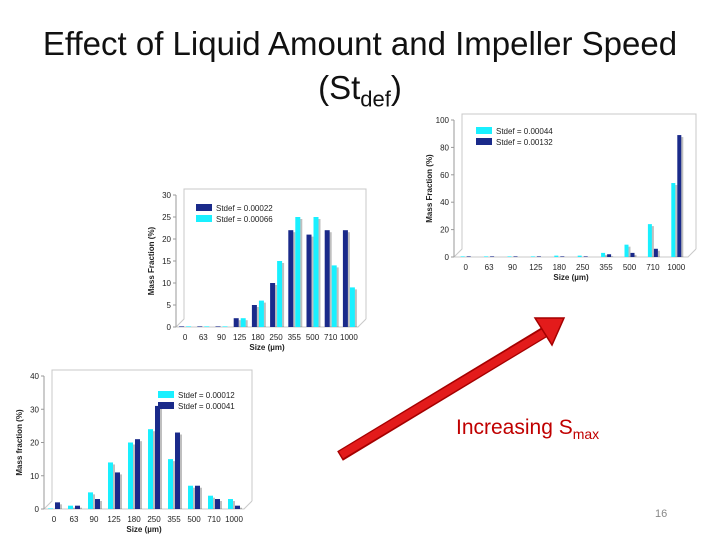 The image size is (720, 540). I want to click on middle-legend-label-2: Stdef = 0.00066, so click(244, 219).